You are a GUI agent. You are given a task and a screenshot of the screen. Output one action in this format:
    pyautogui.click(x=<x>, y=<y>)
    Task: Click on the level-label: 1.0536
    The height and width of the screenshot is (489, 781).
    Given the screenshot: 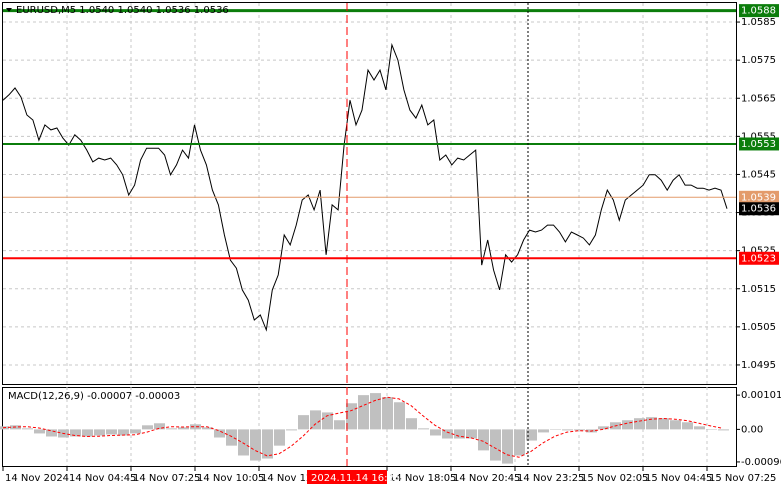 What is the action you would take?
    pyautogui.click(x=758, y=209)
    